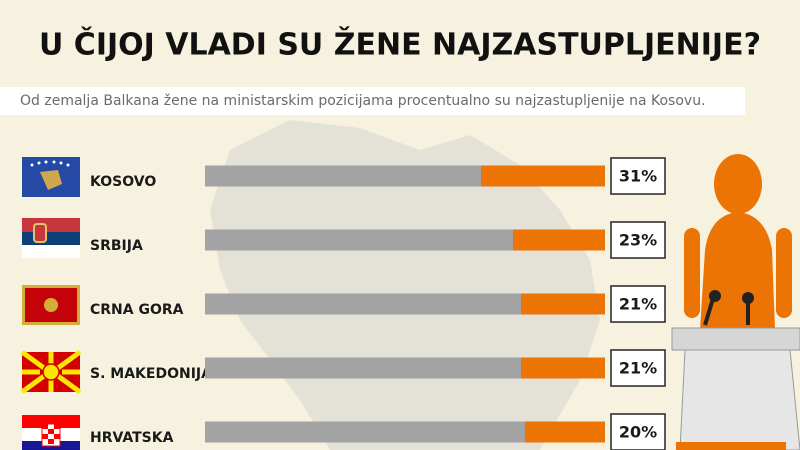  What do you see at coordinates (137, 310) in the screenshot?
I see `category-label: CRNA GORA` at bounding box center [137, 310].